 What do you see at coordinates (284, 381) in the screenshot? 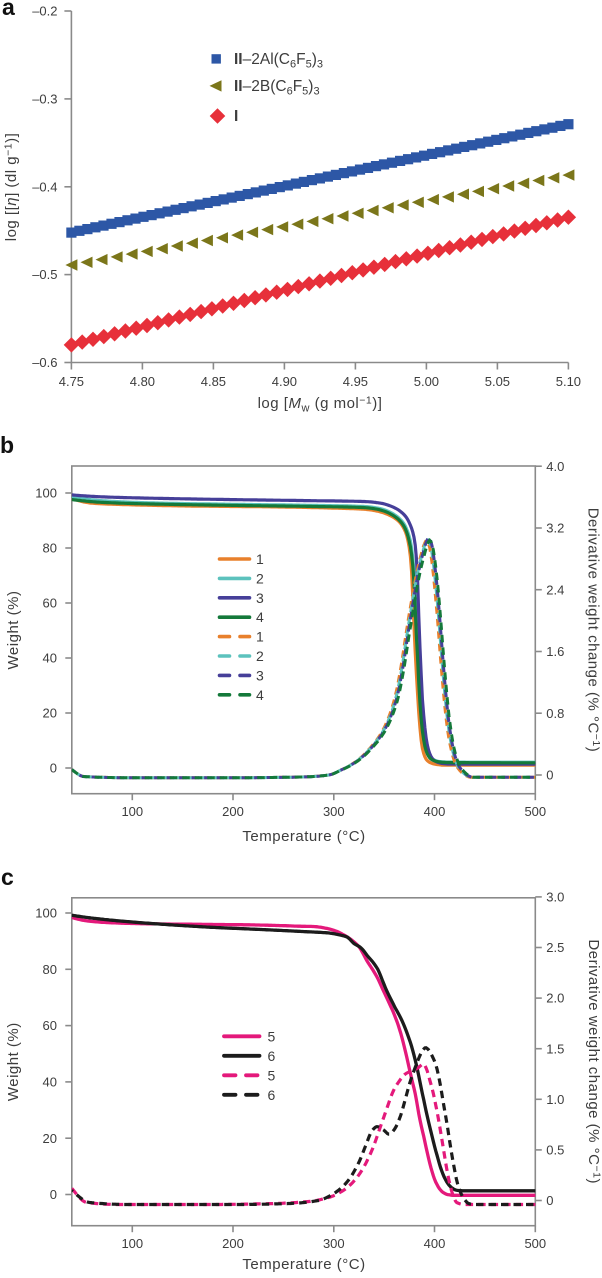
I see `svg-text: 4.90` at bounding box center [284, 381].